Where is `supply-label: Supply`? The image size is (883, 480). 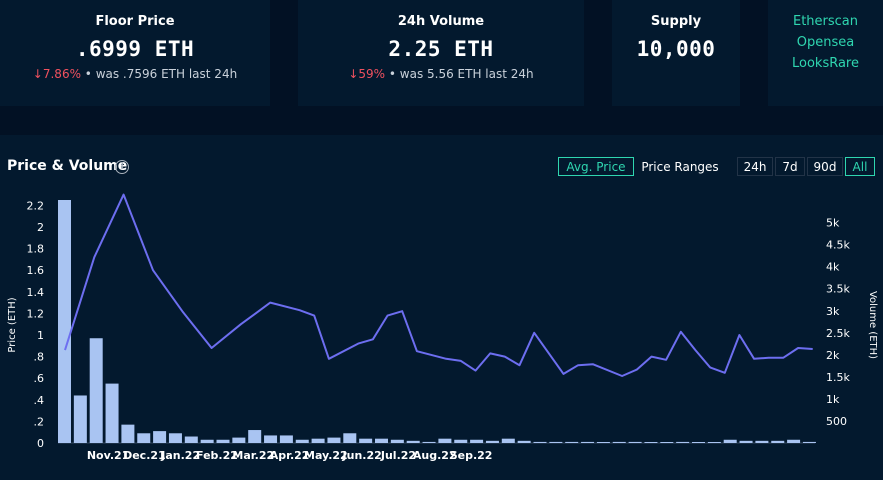 supply-label: Supply is located at coordinates (676, 21).